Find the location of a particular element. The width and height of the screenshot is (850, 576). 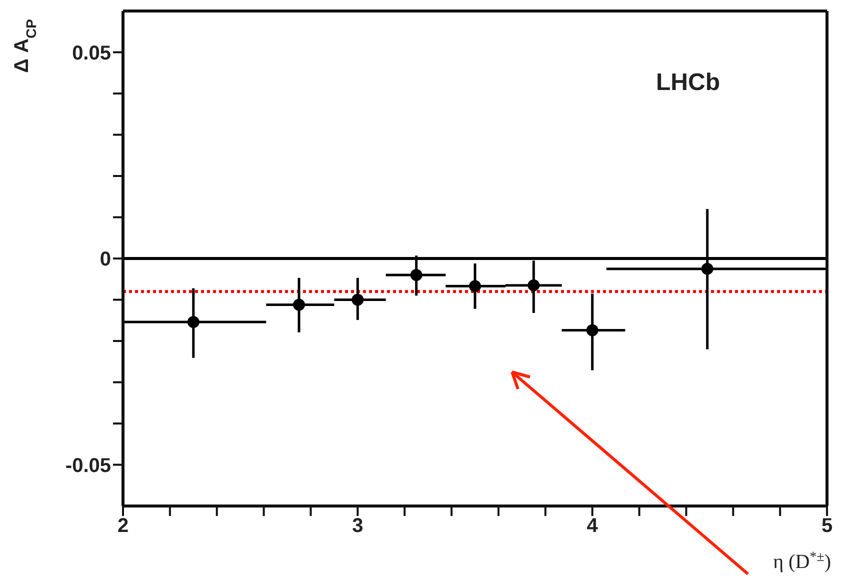

x-tick-label: 3 is located at coordinates (358, 526).